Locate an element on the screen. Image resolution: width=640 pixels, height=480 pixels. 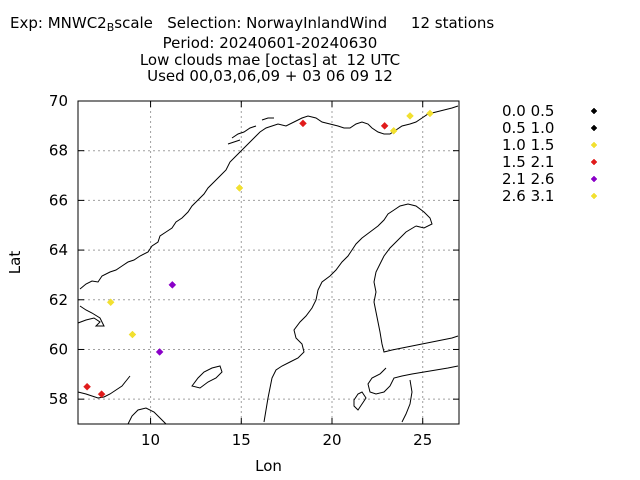
legend-label: 1.0 1.5 is located at coordinates (528, 145).